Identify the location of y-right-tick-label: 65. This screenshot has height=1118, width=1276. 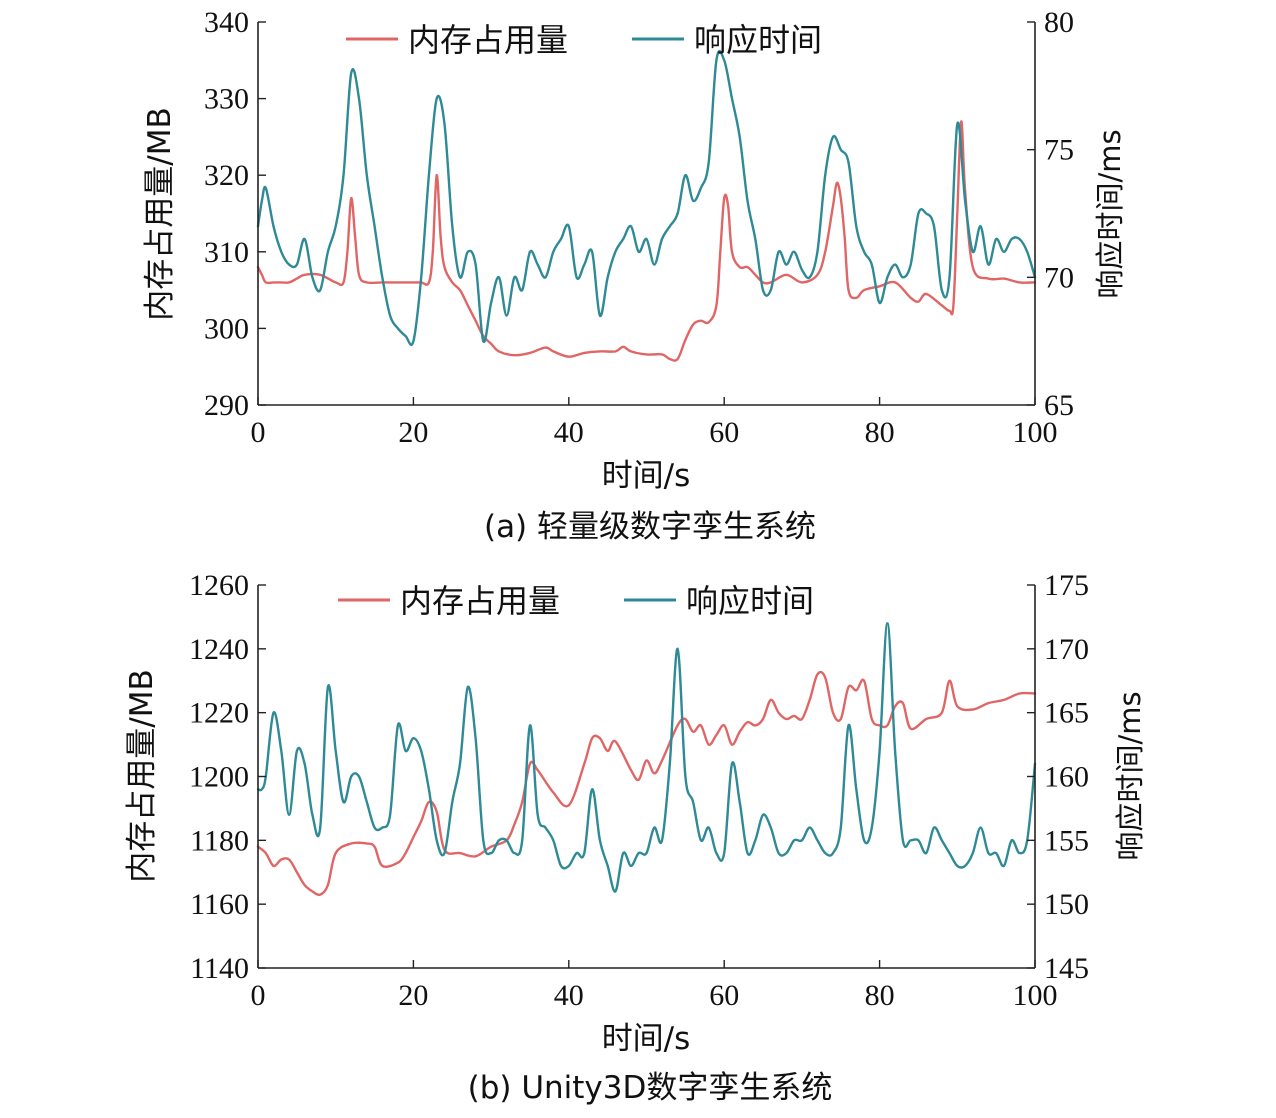
(1059, 405).